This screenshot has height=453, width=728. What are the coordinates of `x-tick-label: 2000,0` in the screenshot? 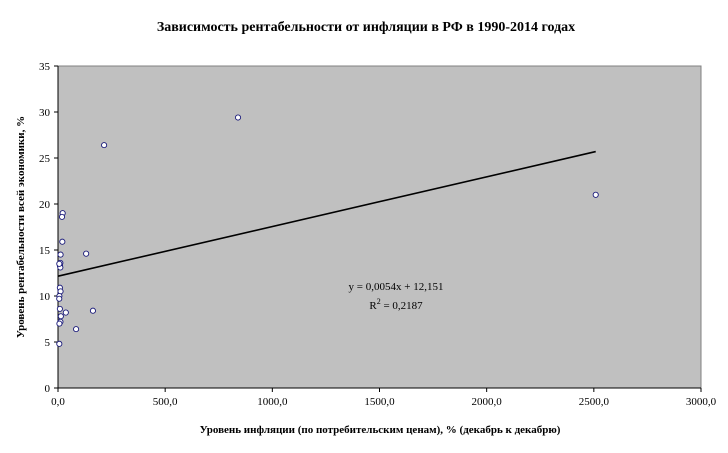 It's located at (487, 402).